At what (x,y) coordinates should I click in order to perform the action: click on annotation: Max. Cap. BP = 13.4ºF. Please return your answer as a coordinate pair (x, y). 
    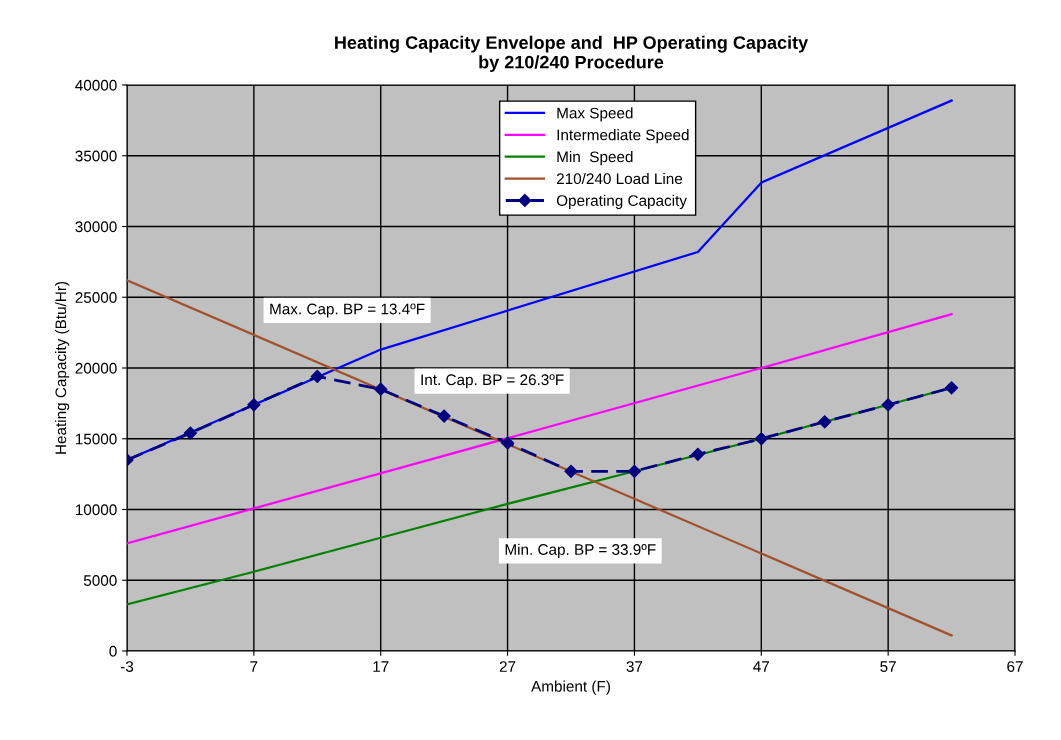
    Looking at the image, I should click on (347, 310).